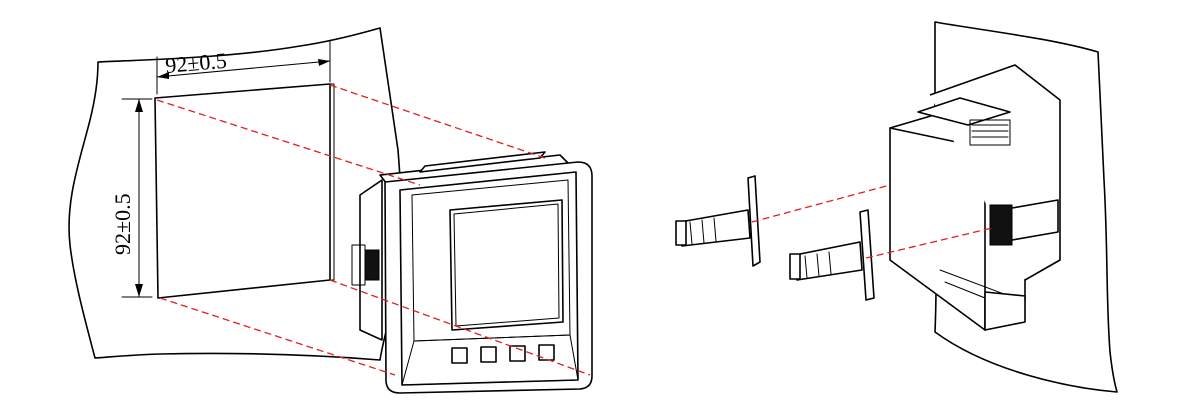 Image resolution: width=1191 pixels, height=410 pixels. What do you see at coordinates (372, 265) in the screenshot?
I see `side-clip-slot` at bounding box center [372, 265].